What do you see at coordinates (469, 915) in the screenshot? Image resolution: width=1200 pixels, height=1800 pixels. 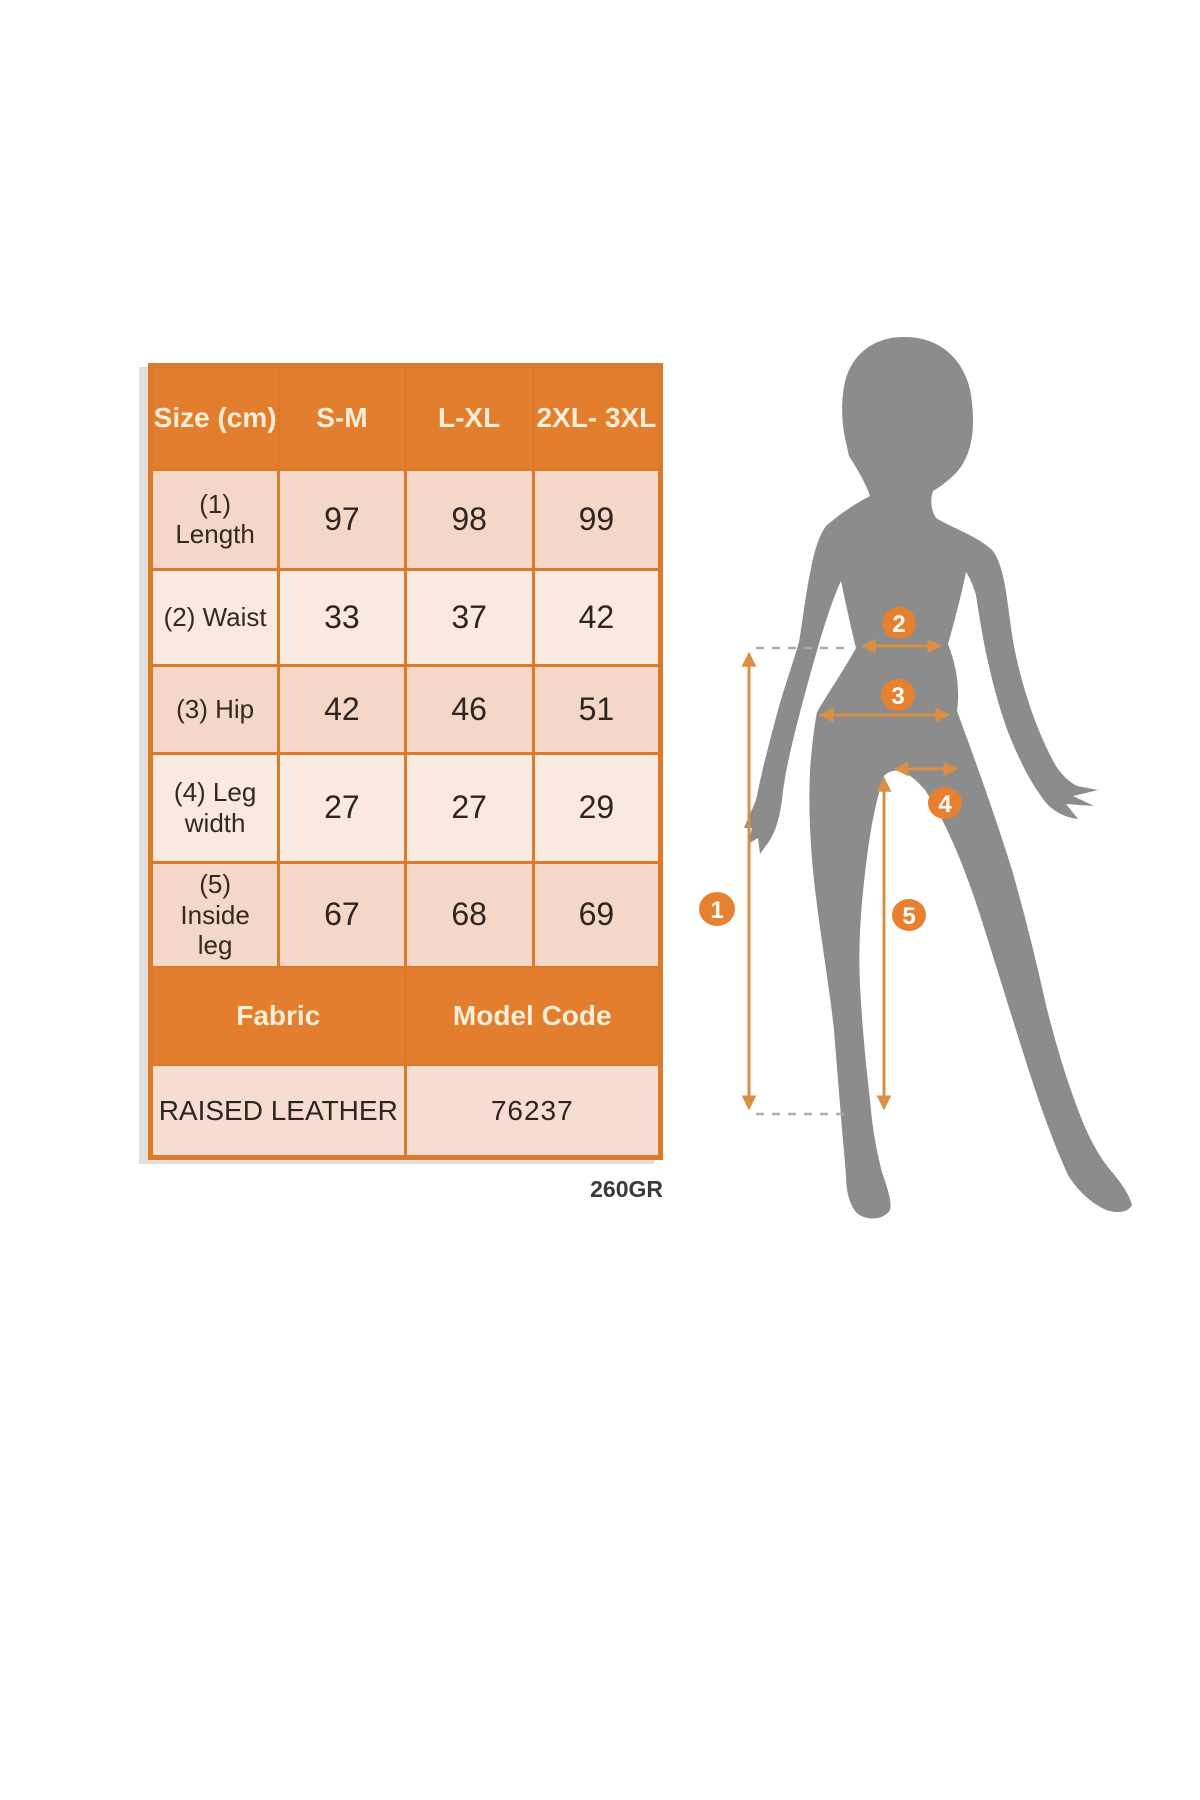 I see `table-cell: 68` at bounding box center [469, 915].